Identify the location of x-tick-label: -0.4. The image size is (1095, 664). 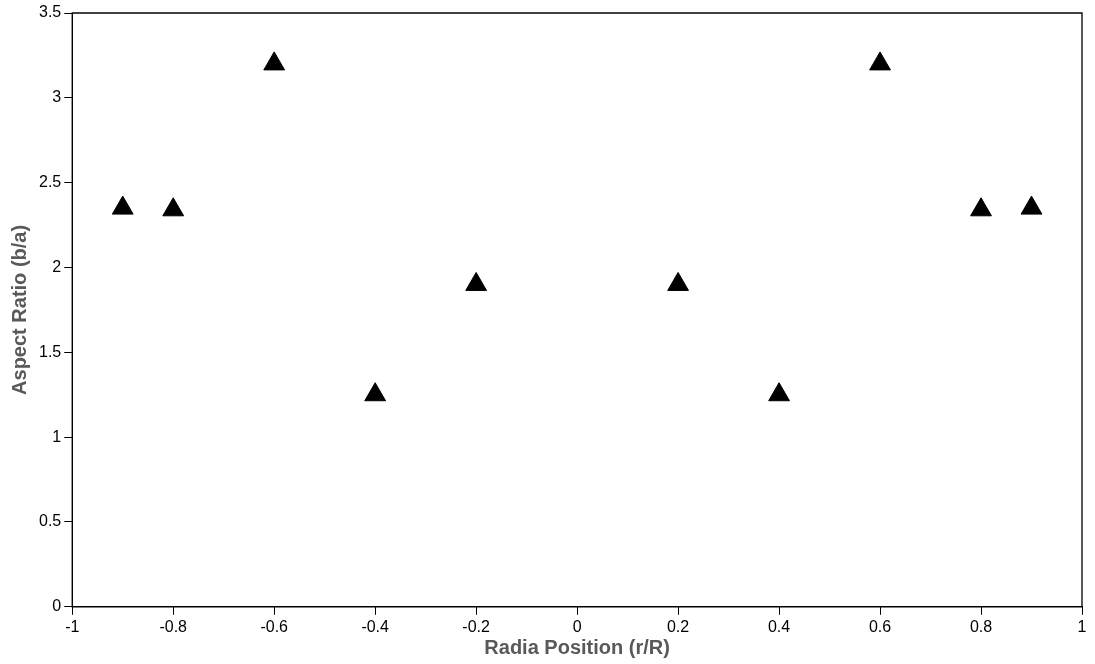
(375, 626).